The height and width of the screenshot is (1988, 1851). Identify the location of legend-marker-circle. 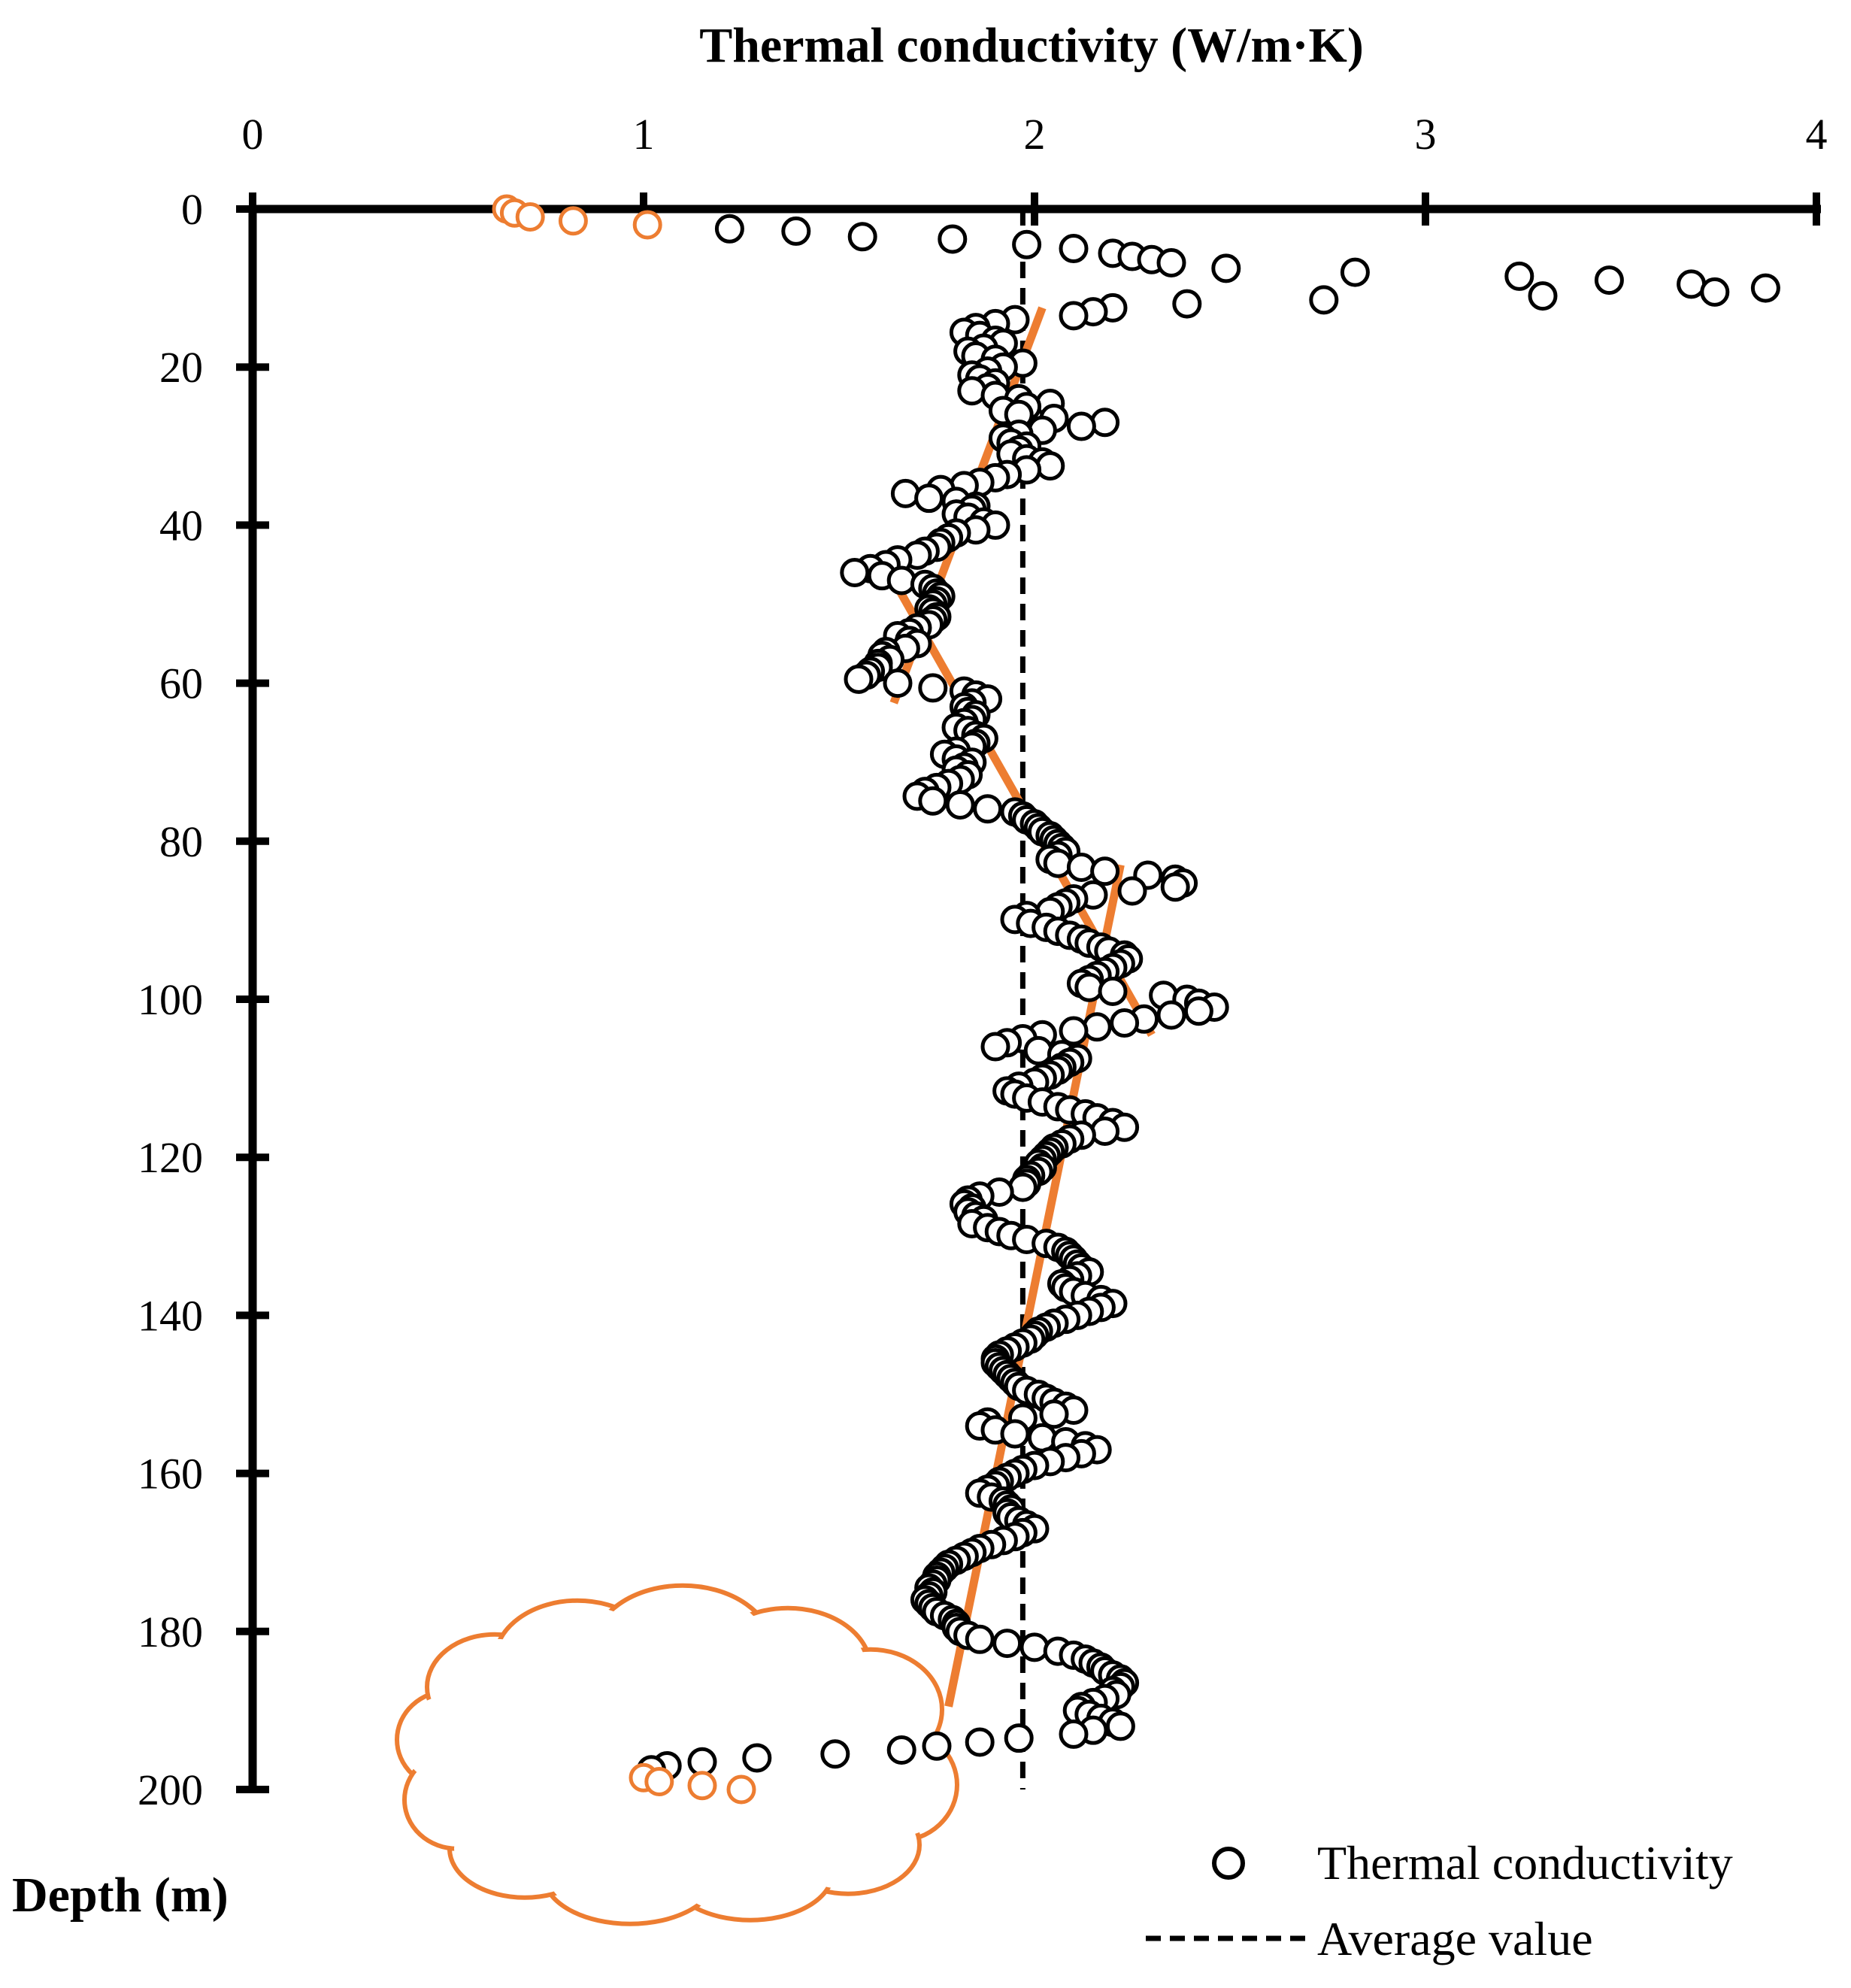
(1228, 1863).